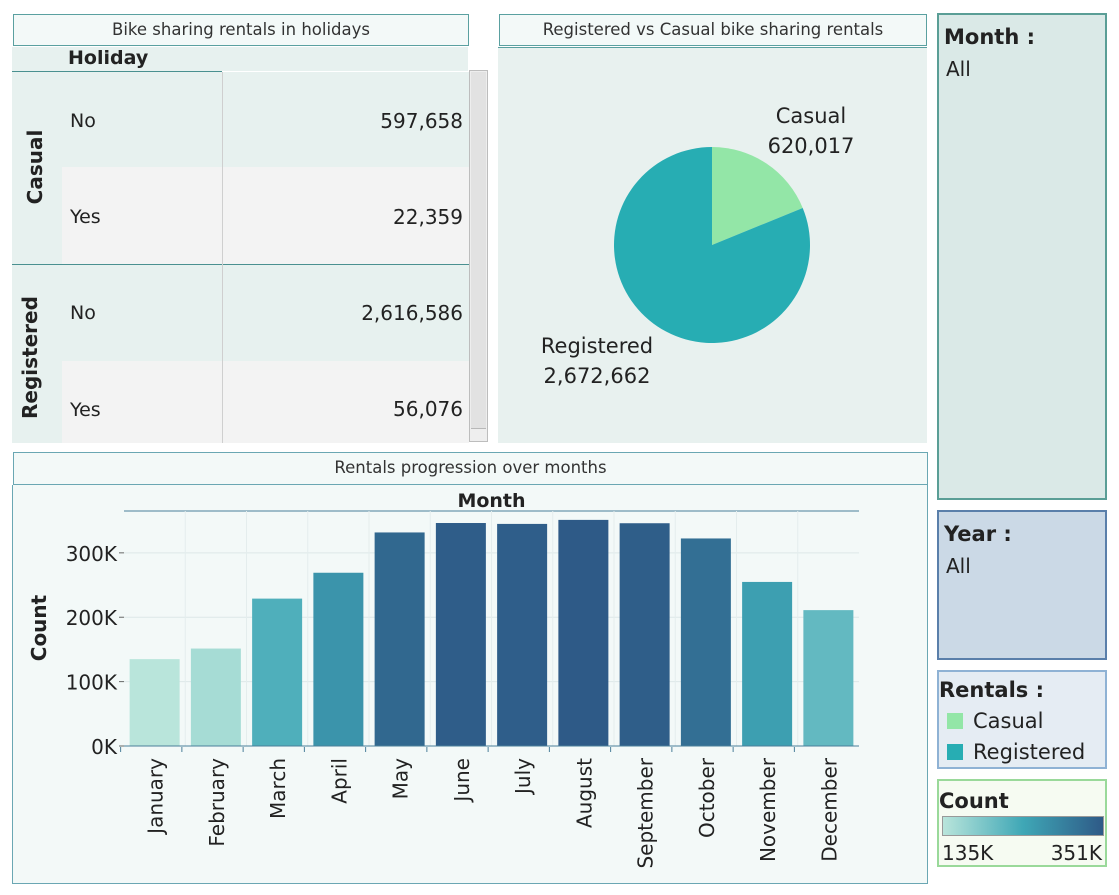 The height and width of the screenshot is (895, 1119). What do you see at coordinates (37, 215) in the screenshot?
I see `group-casual-band` at bounding box center [37, 215].